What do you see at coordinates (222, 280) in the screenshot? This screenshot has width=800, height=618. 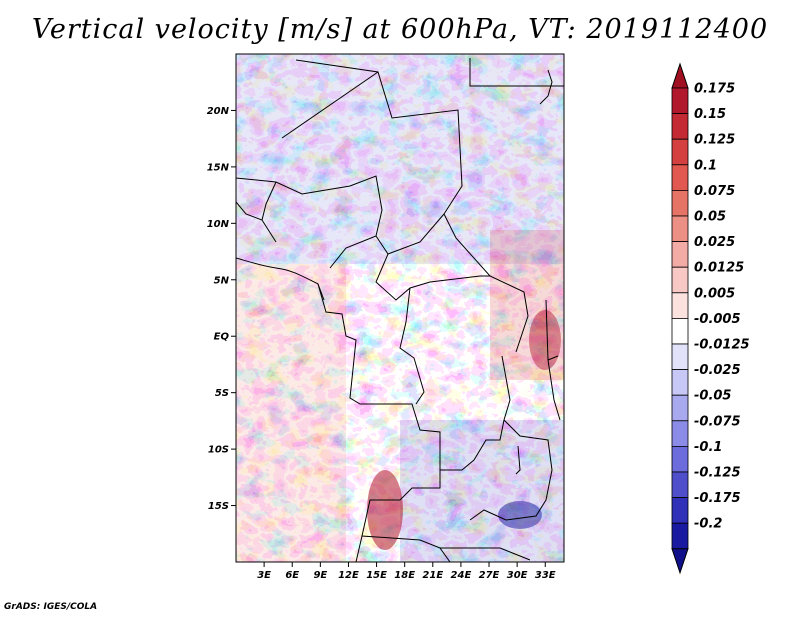 I see `lat-label: 5N` at bounding box center [222, 280].